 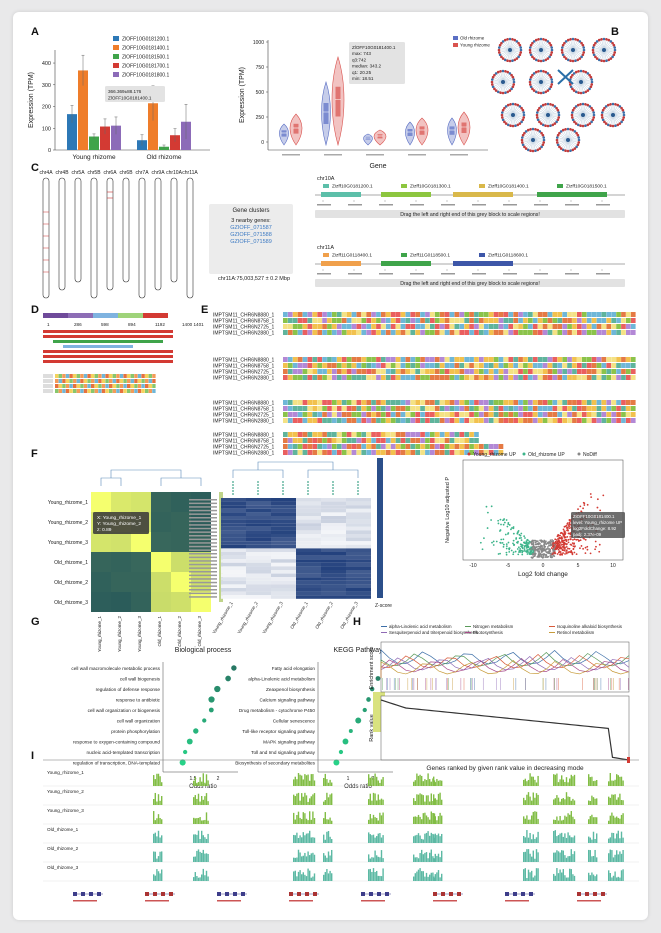 What do you see at coordinates (251, 228) in the screenshot?
I see `gene-cluster-link: GZIOFF_071587` at bounding box center [251, 228].